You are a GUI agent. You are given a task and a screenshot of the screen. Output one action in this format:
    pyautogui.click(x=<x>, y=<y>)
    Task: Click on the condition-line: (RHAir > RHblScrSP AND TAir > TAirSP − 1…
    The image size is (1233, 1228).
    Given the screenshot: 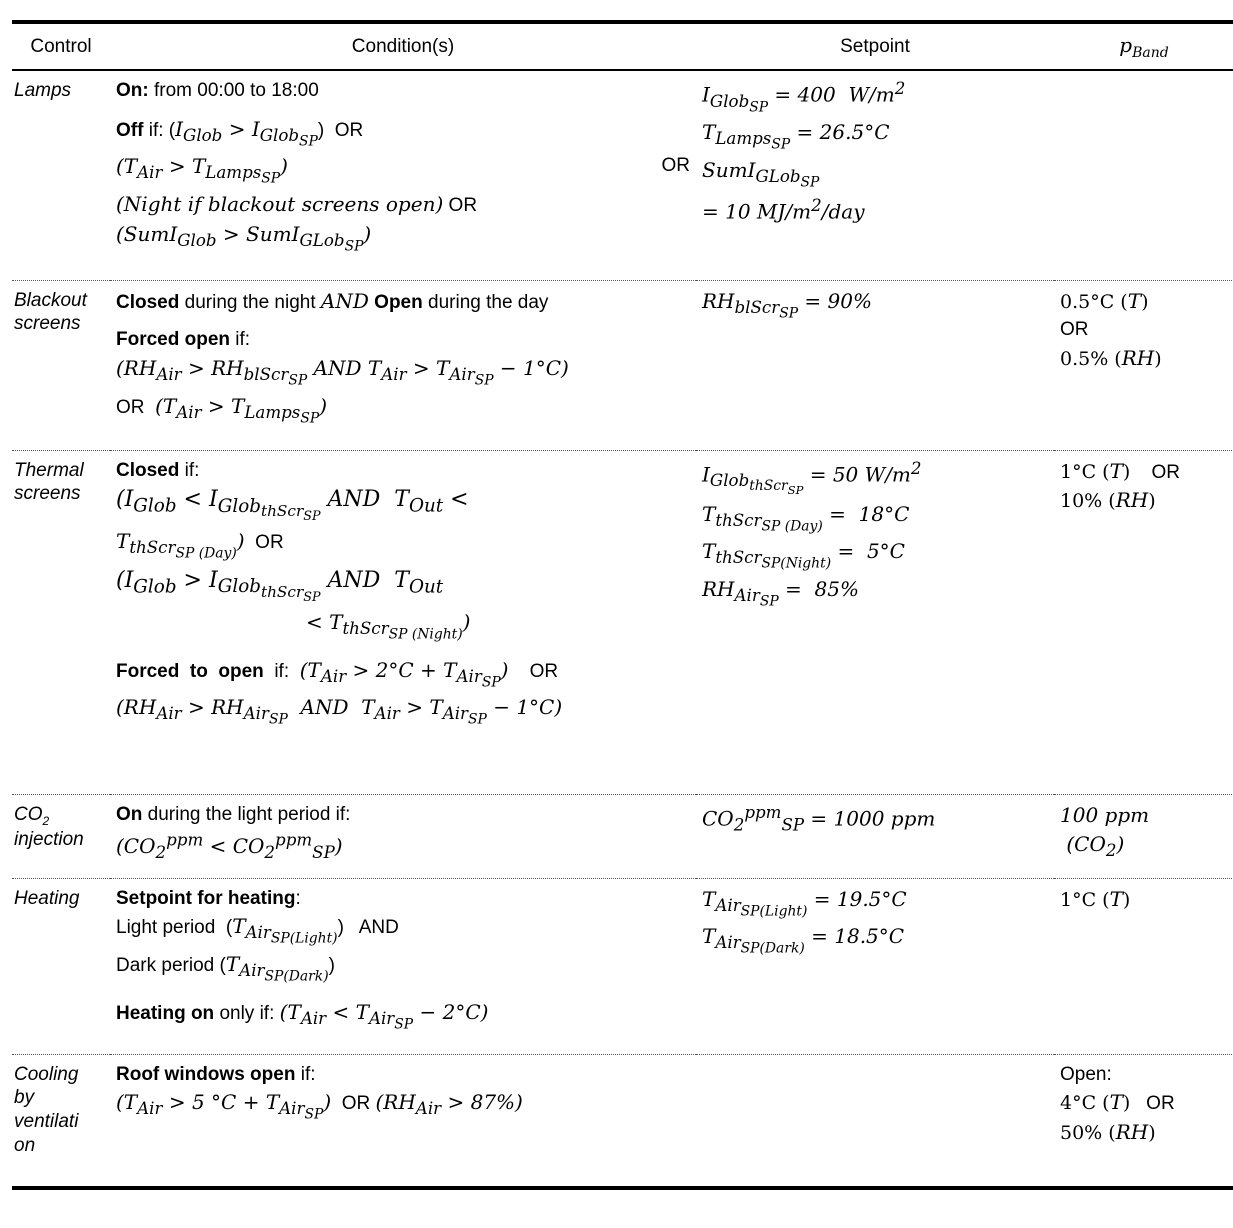 What is the action you would take?
    pyautogui.click(x=342, y=372)
    